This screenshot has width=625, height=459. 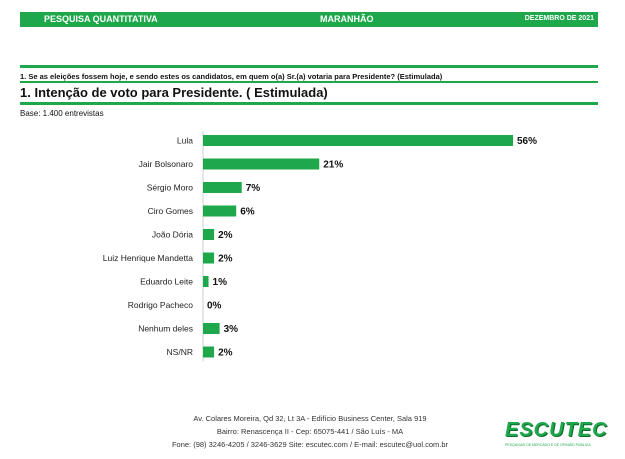 What do you see at coordinates (527, 141) in the screenshot?
I see `value-label: 56%` at bounding box center [527, 141].